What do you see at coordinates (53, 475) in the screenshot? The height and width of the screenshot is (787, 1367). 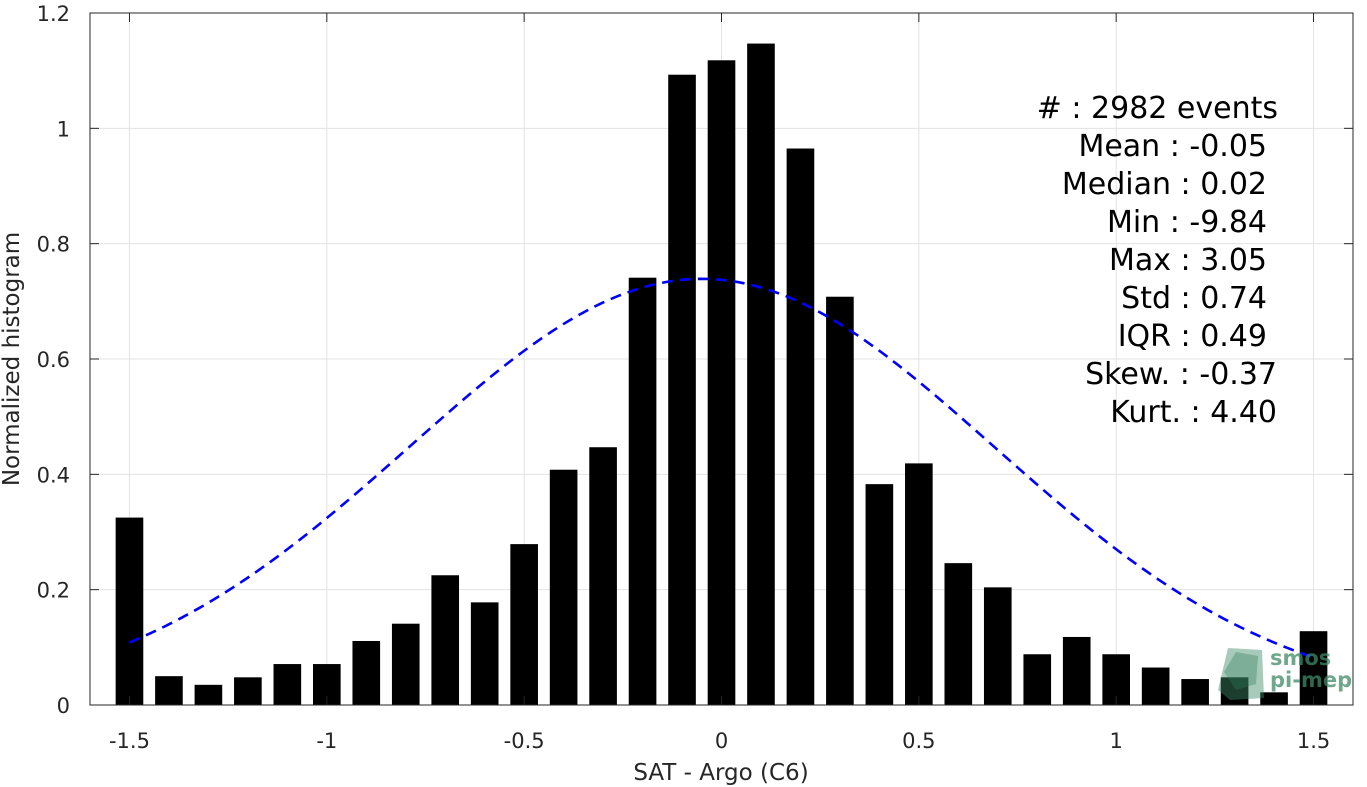 I see `y-tick-label: 0.4` at bounding box center [53, 475].